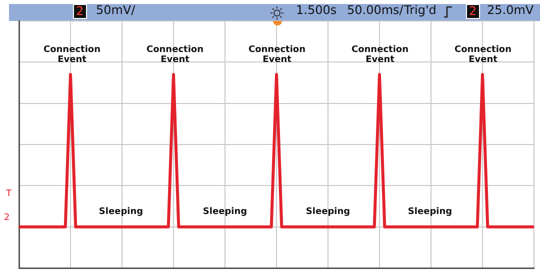 Image resolution: width=540 pixels, height=275 pixels. I want to click on text: 25.0mV, so click(510, 10).